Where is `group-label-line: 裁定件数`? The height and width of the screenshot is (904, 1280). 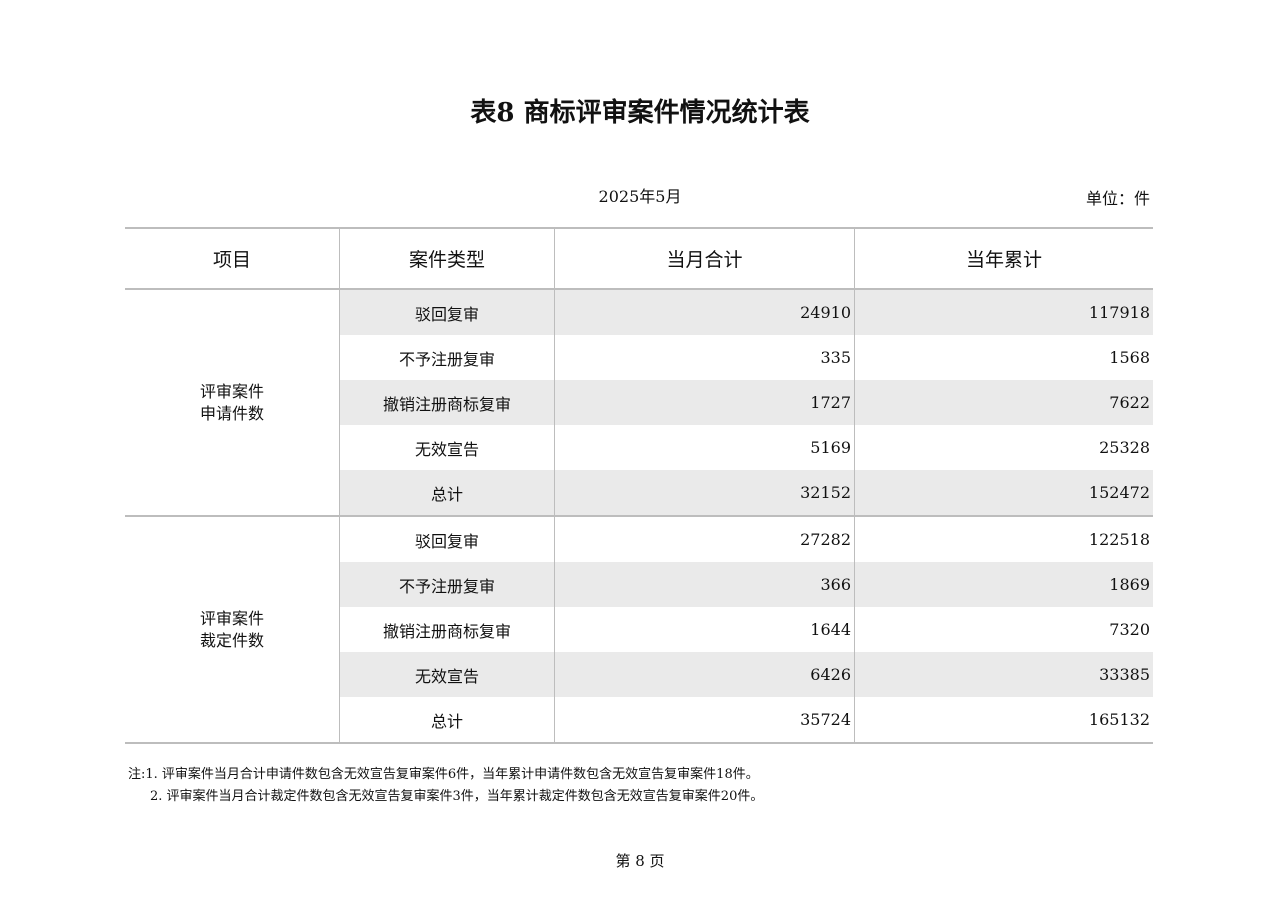 group-label-line: 裁定件数 is located at coordinates (231, 640).